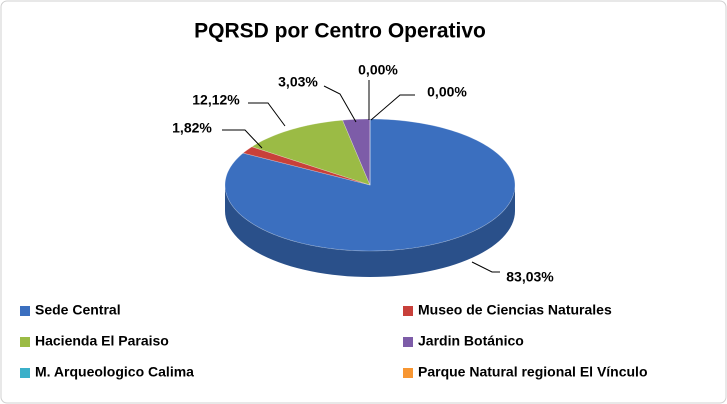  I want to click on data-label: 12,12%, so click(216, 100).